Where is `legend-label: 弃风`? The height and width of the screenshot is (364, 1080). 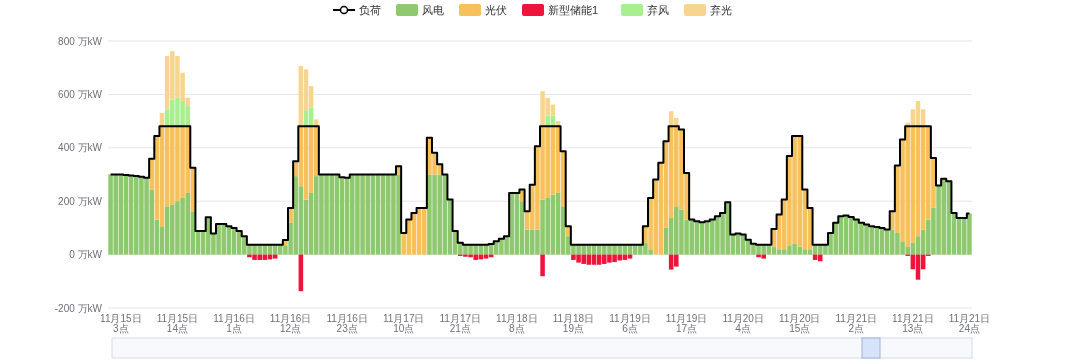 legend-label: 弃风 is located at coordinates (658, 10).